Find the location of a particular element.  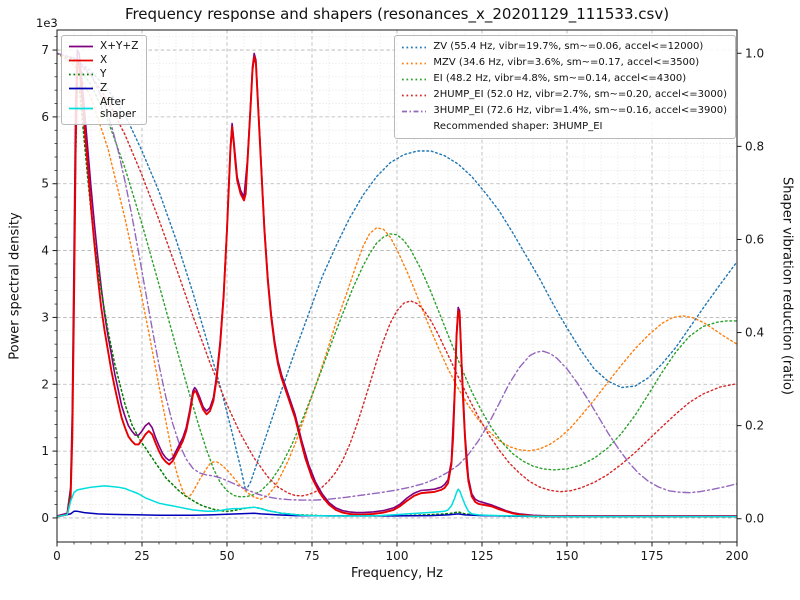

left-y-tick-label: 3 is located at coordinates (45, 317).